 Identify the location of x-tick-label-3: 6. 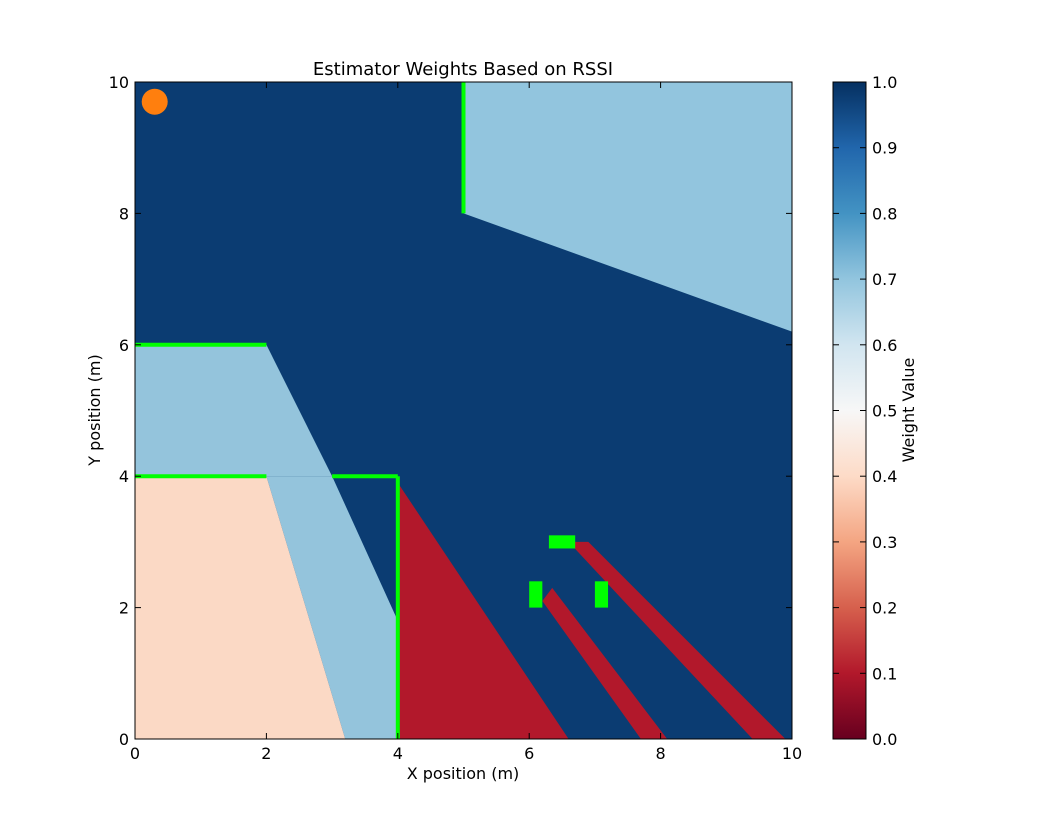
(529, 753).